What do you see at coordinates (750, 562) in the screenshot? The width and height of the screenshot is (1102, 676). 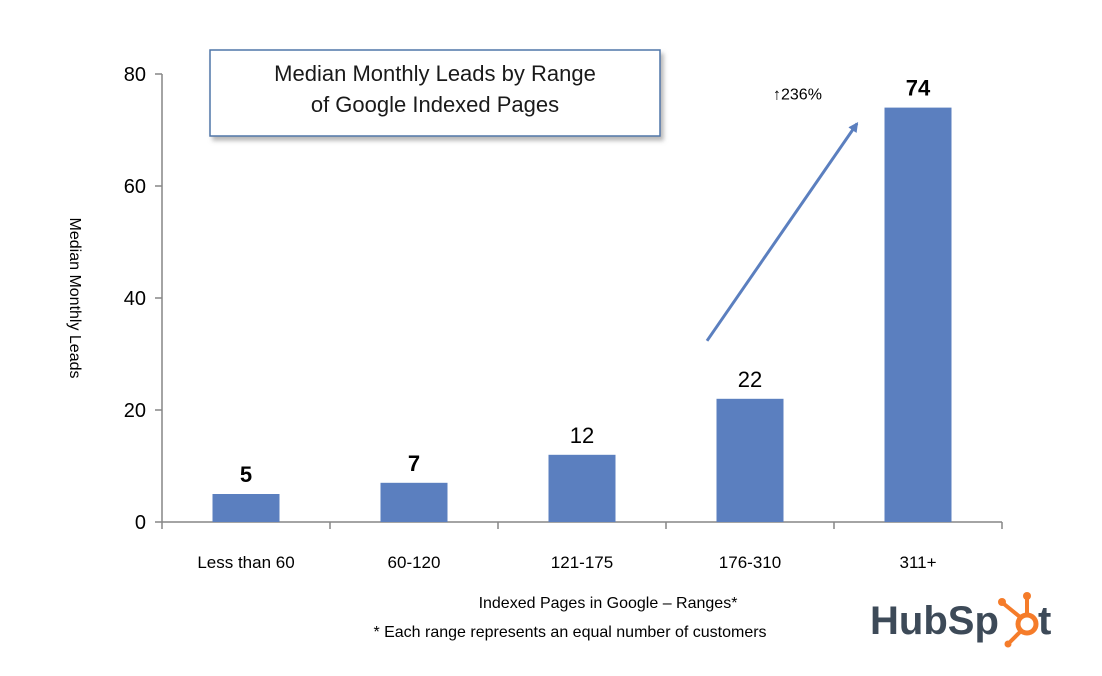 I see `x-tick-label: 176-310` at bounding box center [750, 562].